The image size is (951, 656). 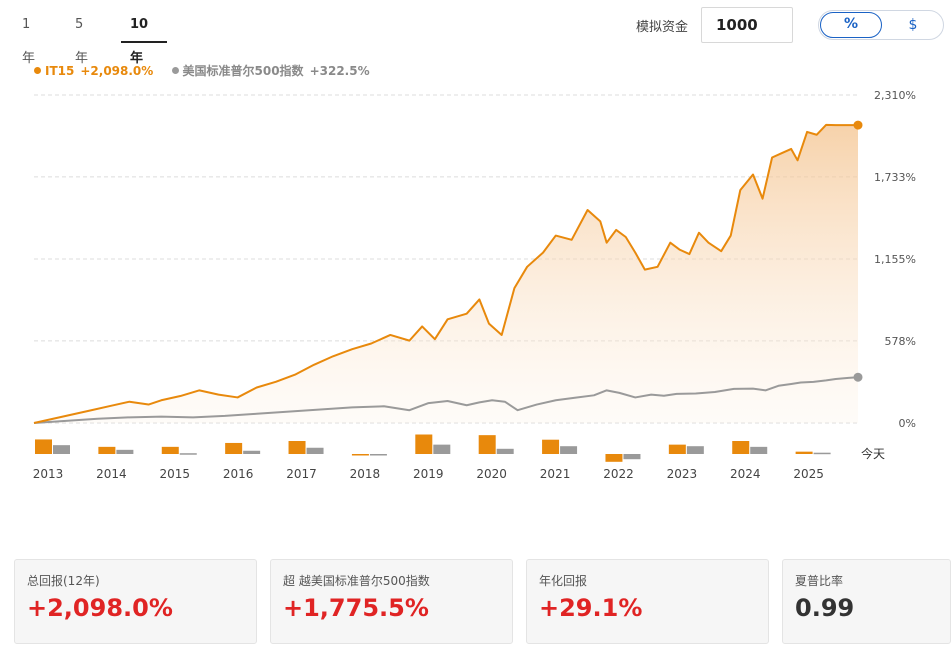 I want to click on stat-card-annualized-return: 年化回报 +29.1%, so click(x=647, y=601).